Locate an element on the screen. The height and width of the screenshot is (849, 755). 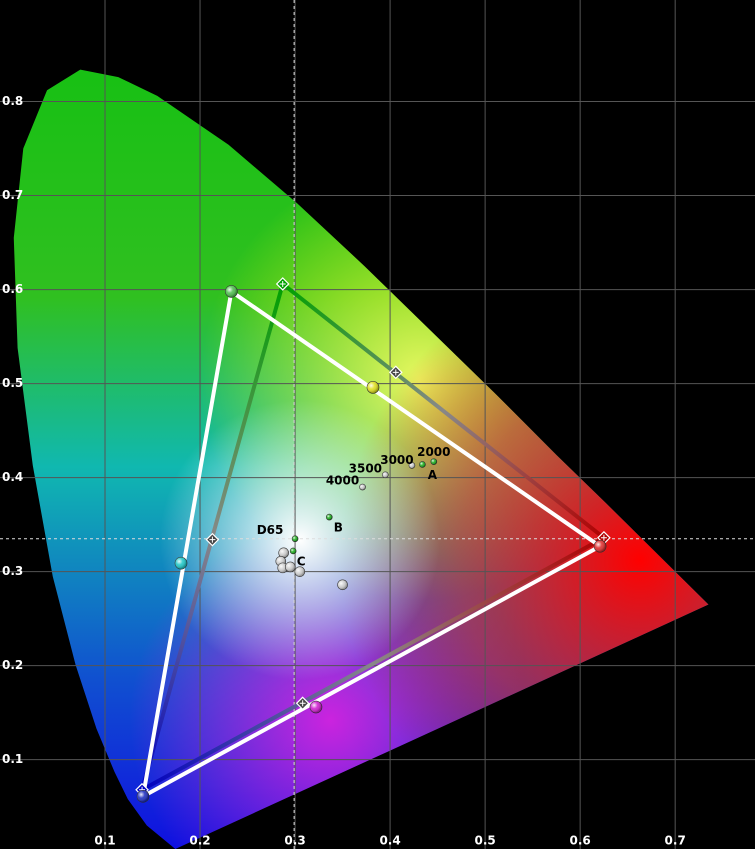
y-tick-label: 0.5 is located at coordinates (12, 383).